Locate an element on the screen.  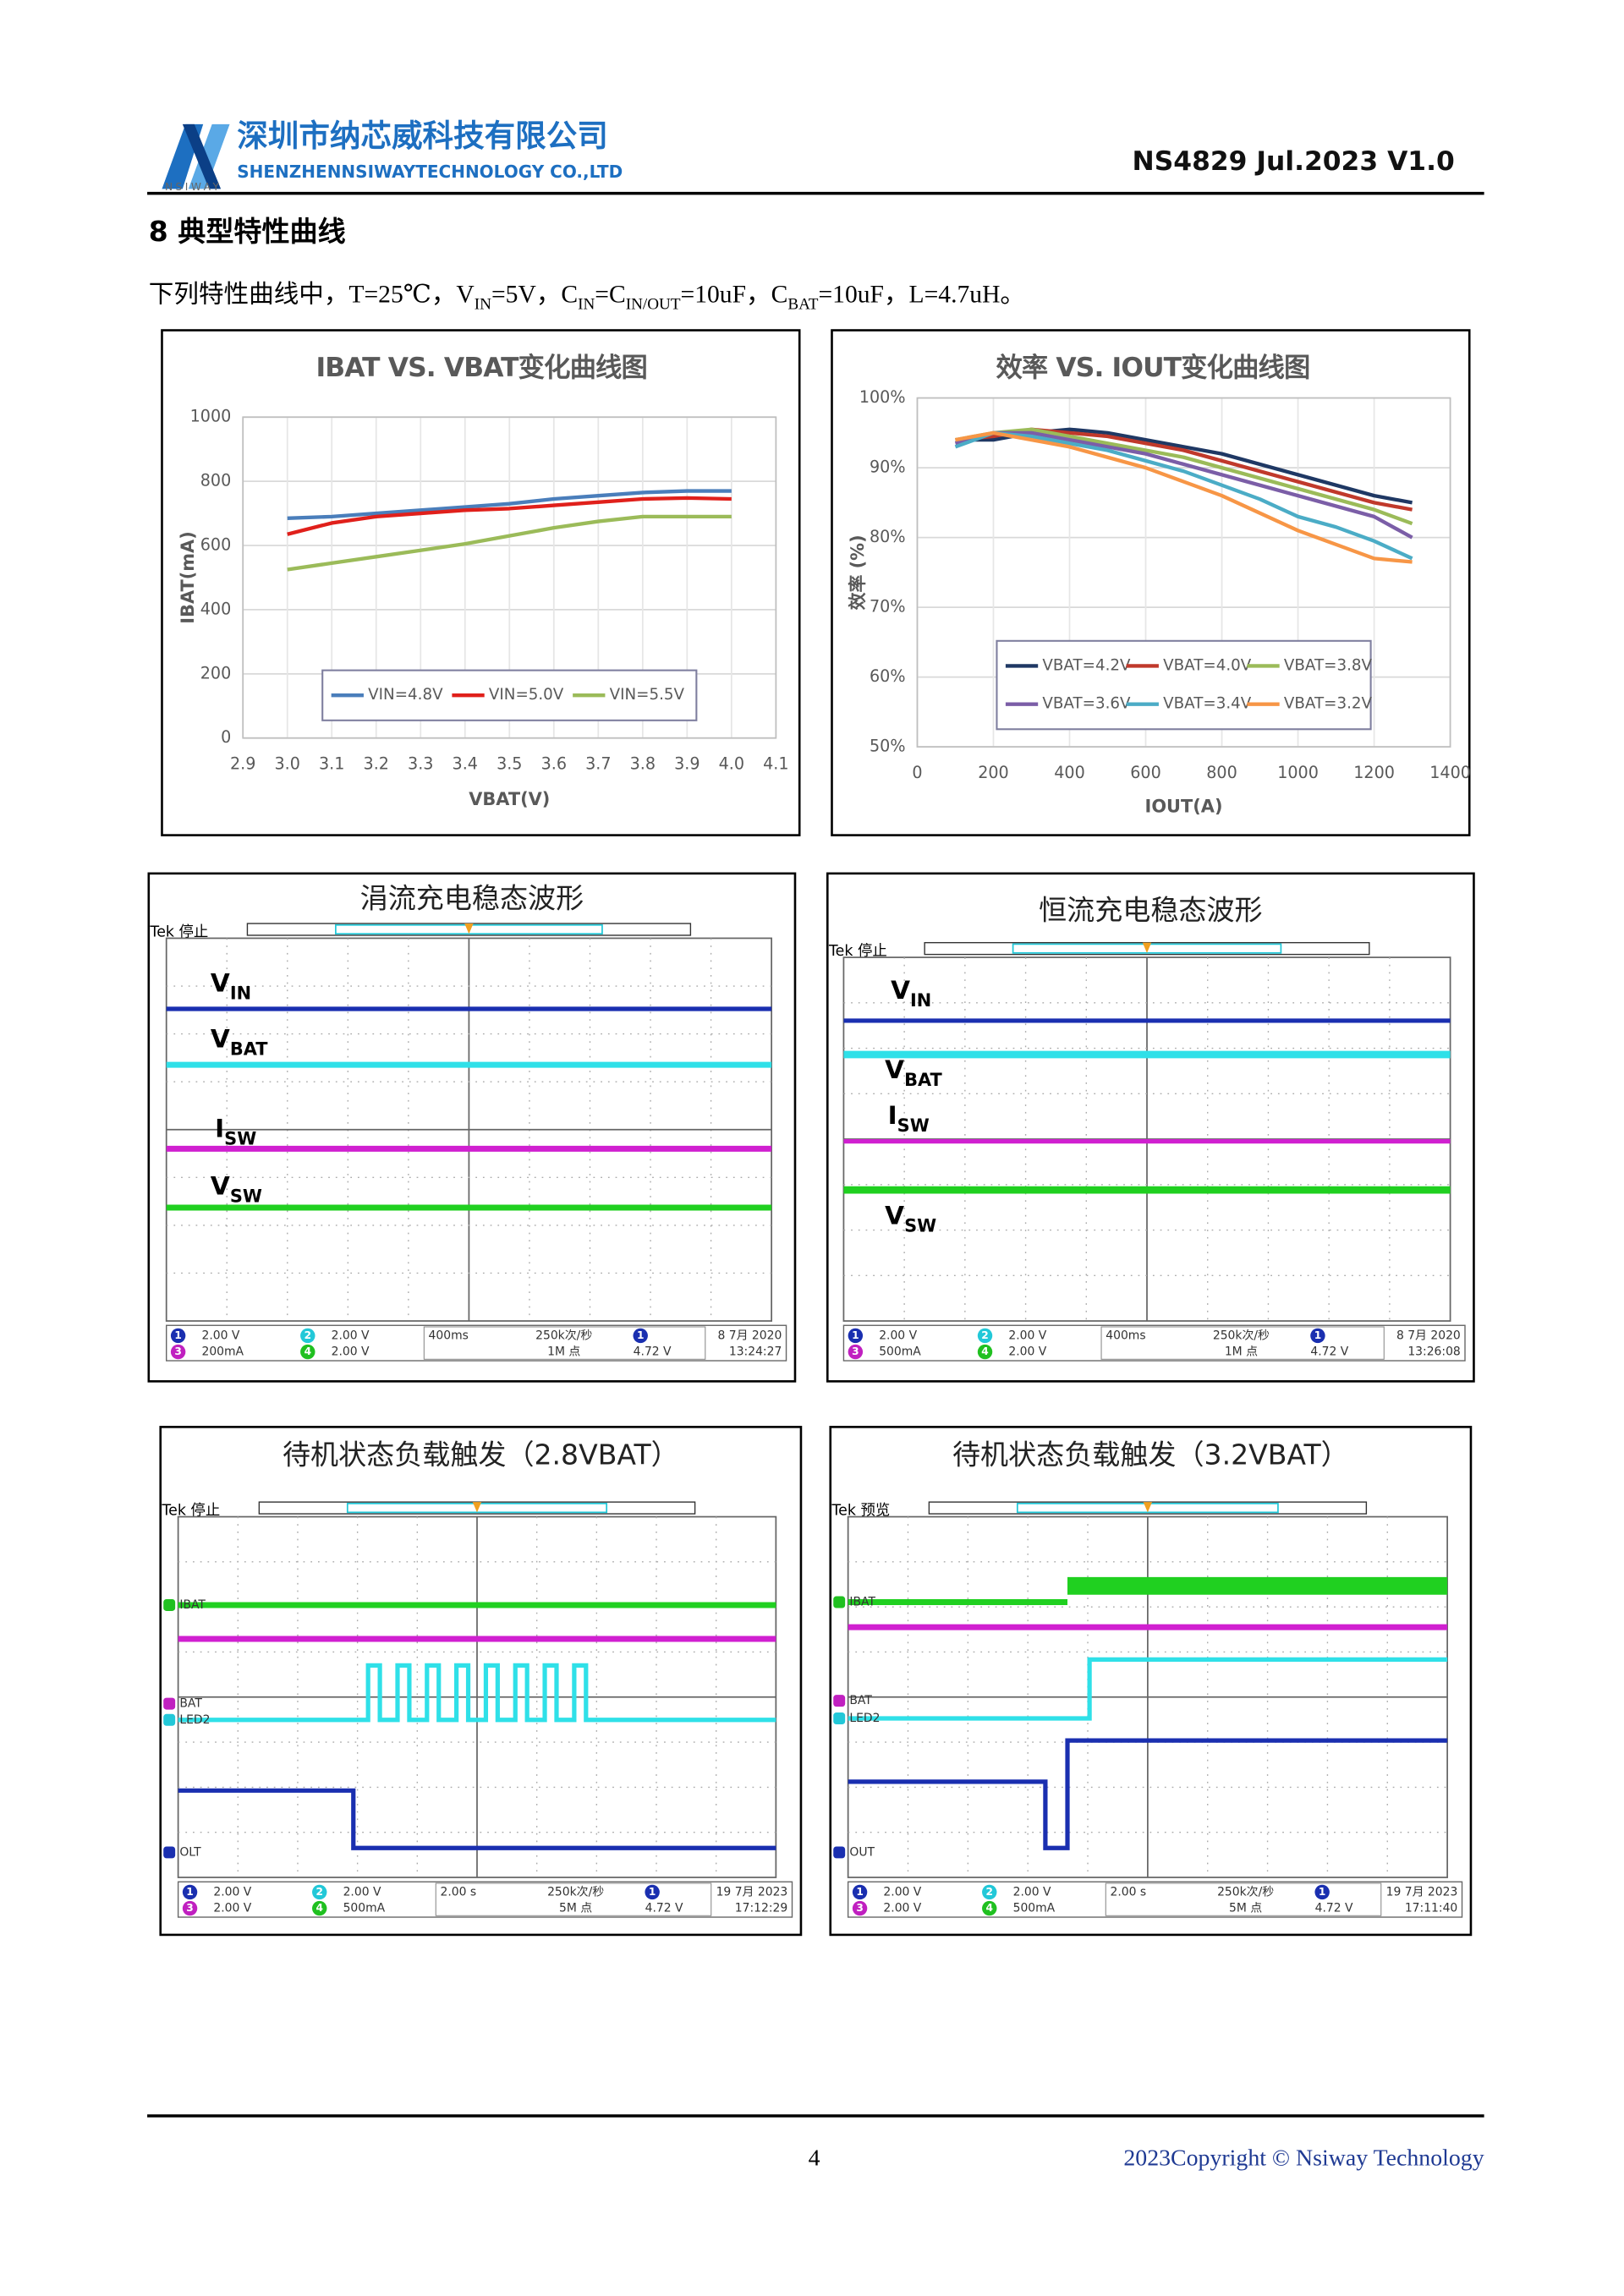
trace-label: VSW is located at coordinates (237, 1189).